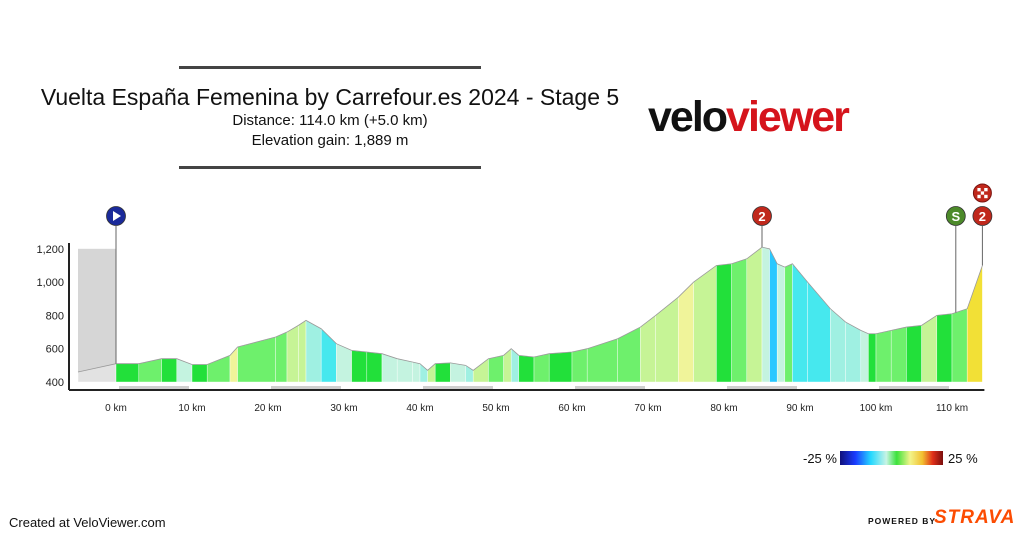  What do you see at coordinates (330, 120) in the screenshot?
I see `distance-text: Distance: 114.0 km (+5.0 km)` at bounding box center [330, 120].